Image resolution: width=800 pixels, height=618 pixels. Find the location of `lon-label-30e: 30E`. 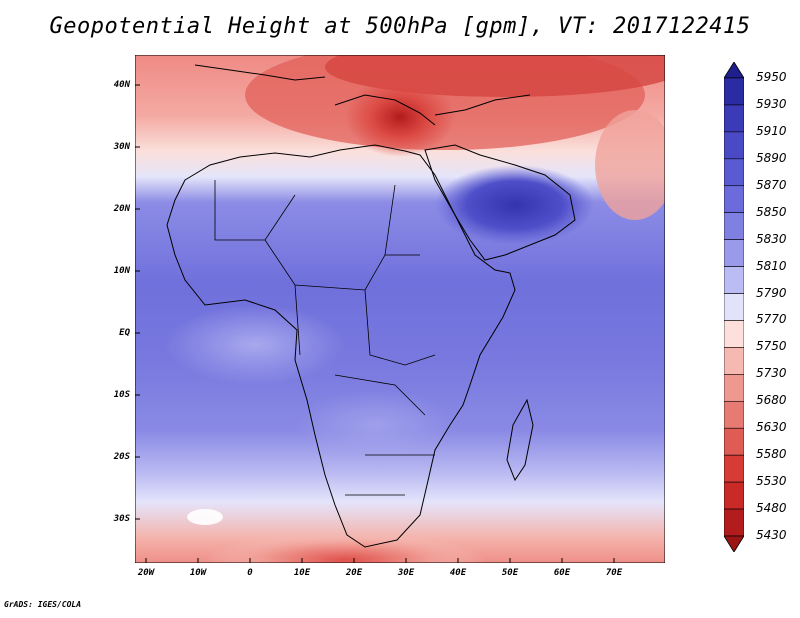

lon-label-30e: 30E is located at coordinates (406, 573).